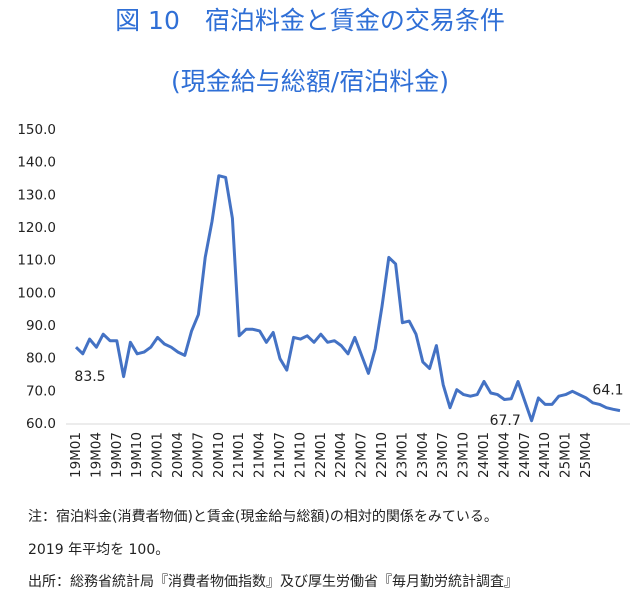 This screenshot has height=603, width=643. Describe the element at coordinates (41, 391) in the screenshot. I see `y-tick-label: 70.0` at that location.